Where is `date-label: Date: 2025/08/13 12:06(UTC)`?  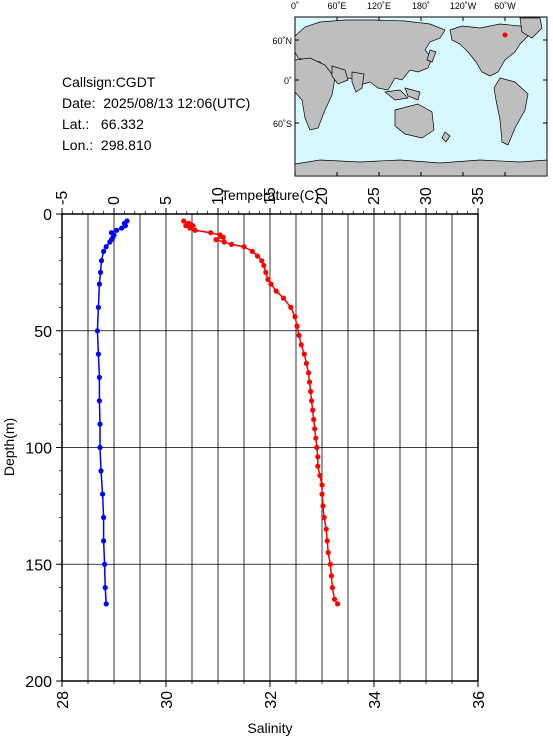
date-label: Date: 2025/08/13 12:06(UTC) is located at coordinates (156, 103).